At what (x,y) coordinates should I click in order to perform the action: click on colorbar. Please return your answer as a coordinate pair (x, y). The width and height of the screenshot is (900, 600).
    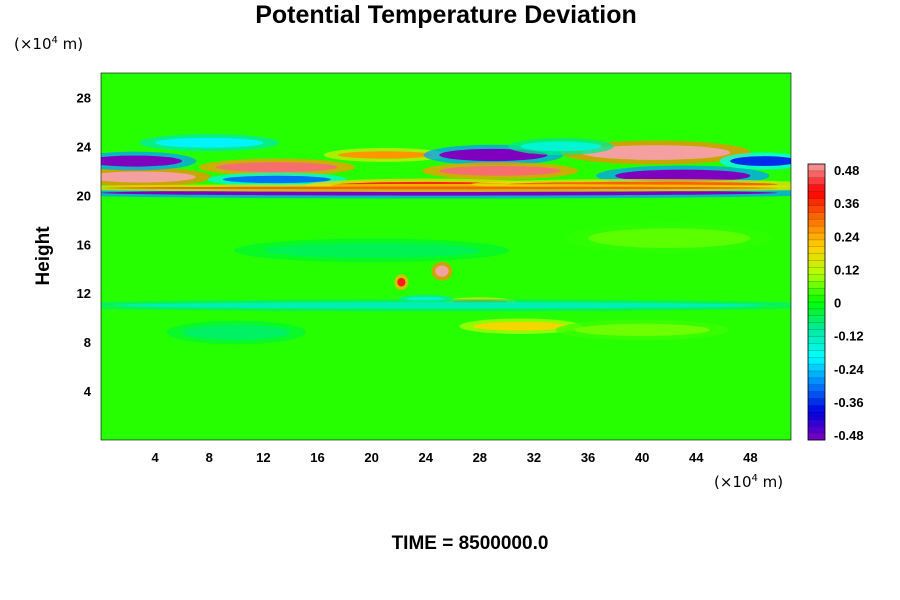
    Looking at the image, I should click on (816, 302).